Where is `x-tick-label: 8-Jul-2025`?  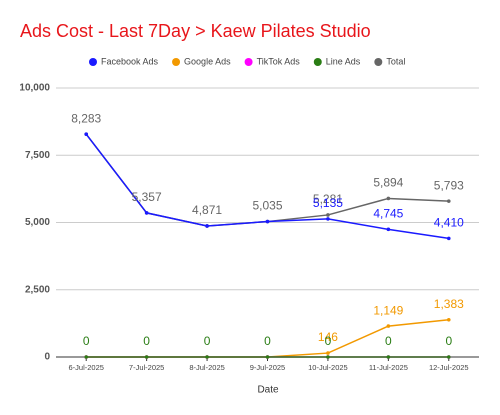 x-tick-label: 8-Jul-2025 is located at coordinates (206, 367).